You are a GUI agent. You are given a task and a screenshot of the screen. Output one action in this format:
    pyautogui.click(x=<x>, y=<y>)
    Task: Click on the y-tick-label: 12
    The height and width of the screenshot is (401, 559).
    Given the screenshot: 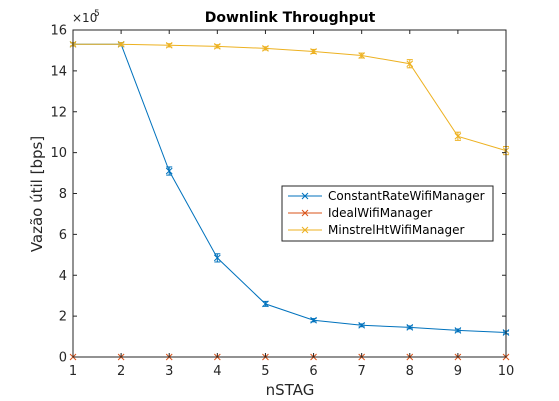 What is the action you would take?
    pyautogui.click(x=58, y=112)
    